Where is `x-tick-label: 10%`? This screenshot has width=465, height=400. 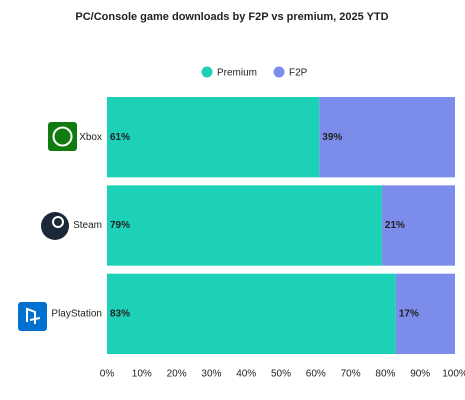
x-tick-label: 10% is located at coordinates (142, 374).